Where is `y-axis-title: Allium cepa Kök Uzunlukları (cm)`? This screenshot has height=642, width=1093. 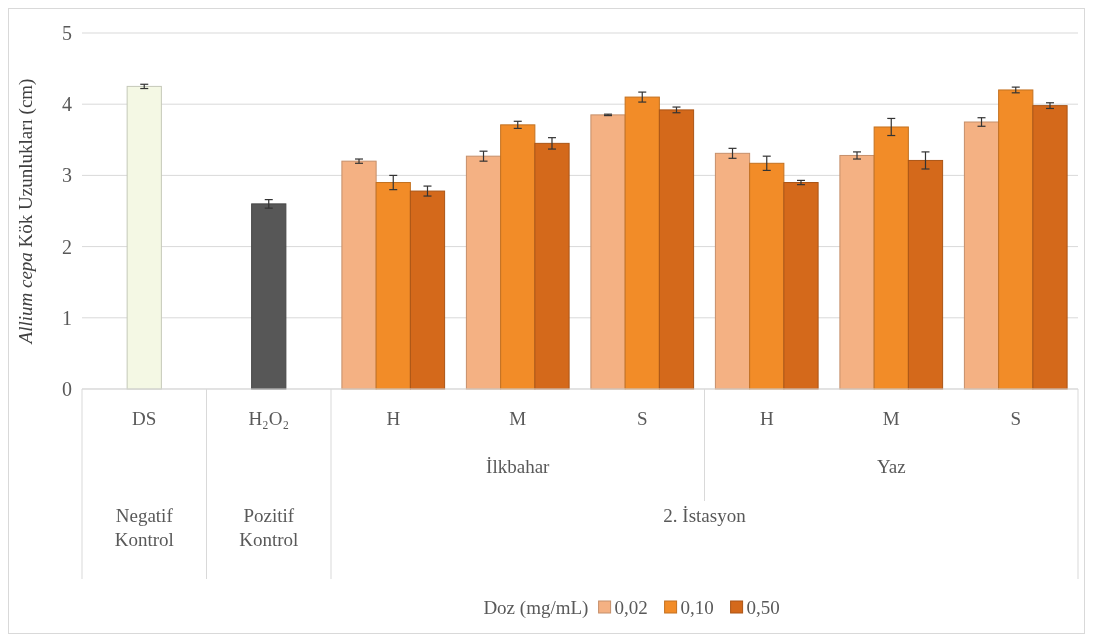 y-axis-title: Allium cepa Kök Uzunlukları (cm) is located at coordinates (26, 212).